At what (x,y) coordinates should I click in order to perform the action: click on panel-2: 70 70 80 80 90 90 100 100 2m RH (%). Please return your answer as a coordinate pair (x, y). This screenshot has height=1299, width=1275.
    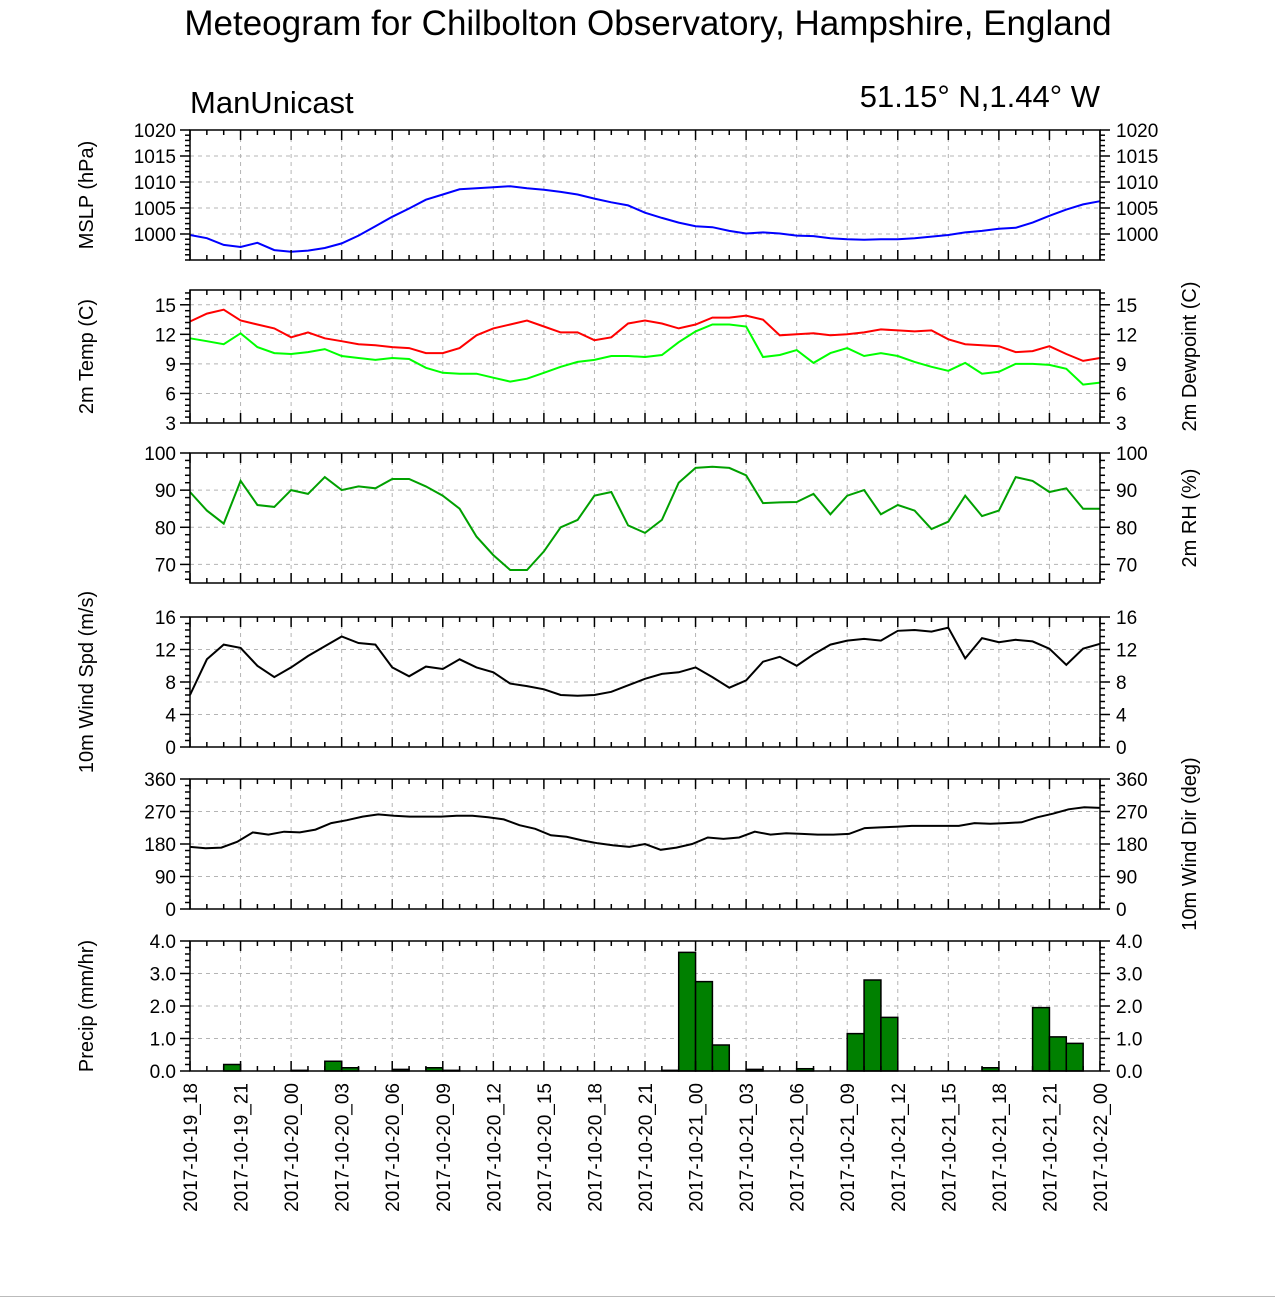
    Looking at the image, I should click on (672, 514).